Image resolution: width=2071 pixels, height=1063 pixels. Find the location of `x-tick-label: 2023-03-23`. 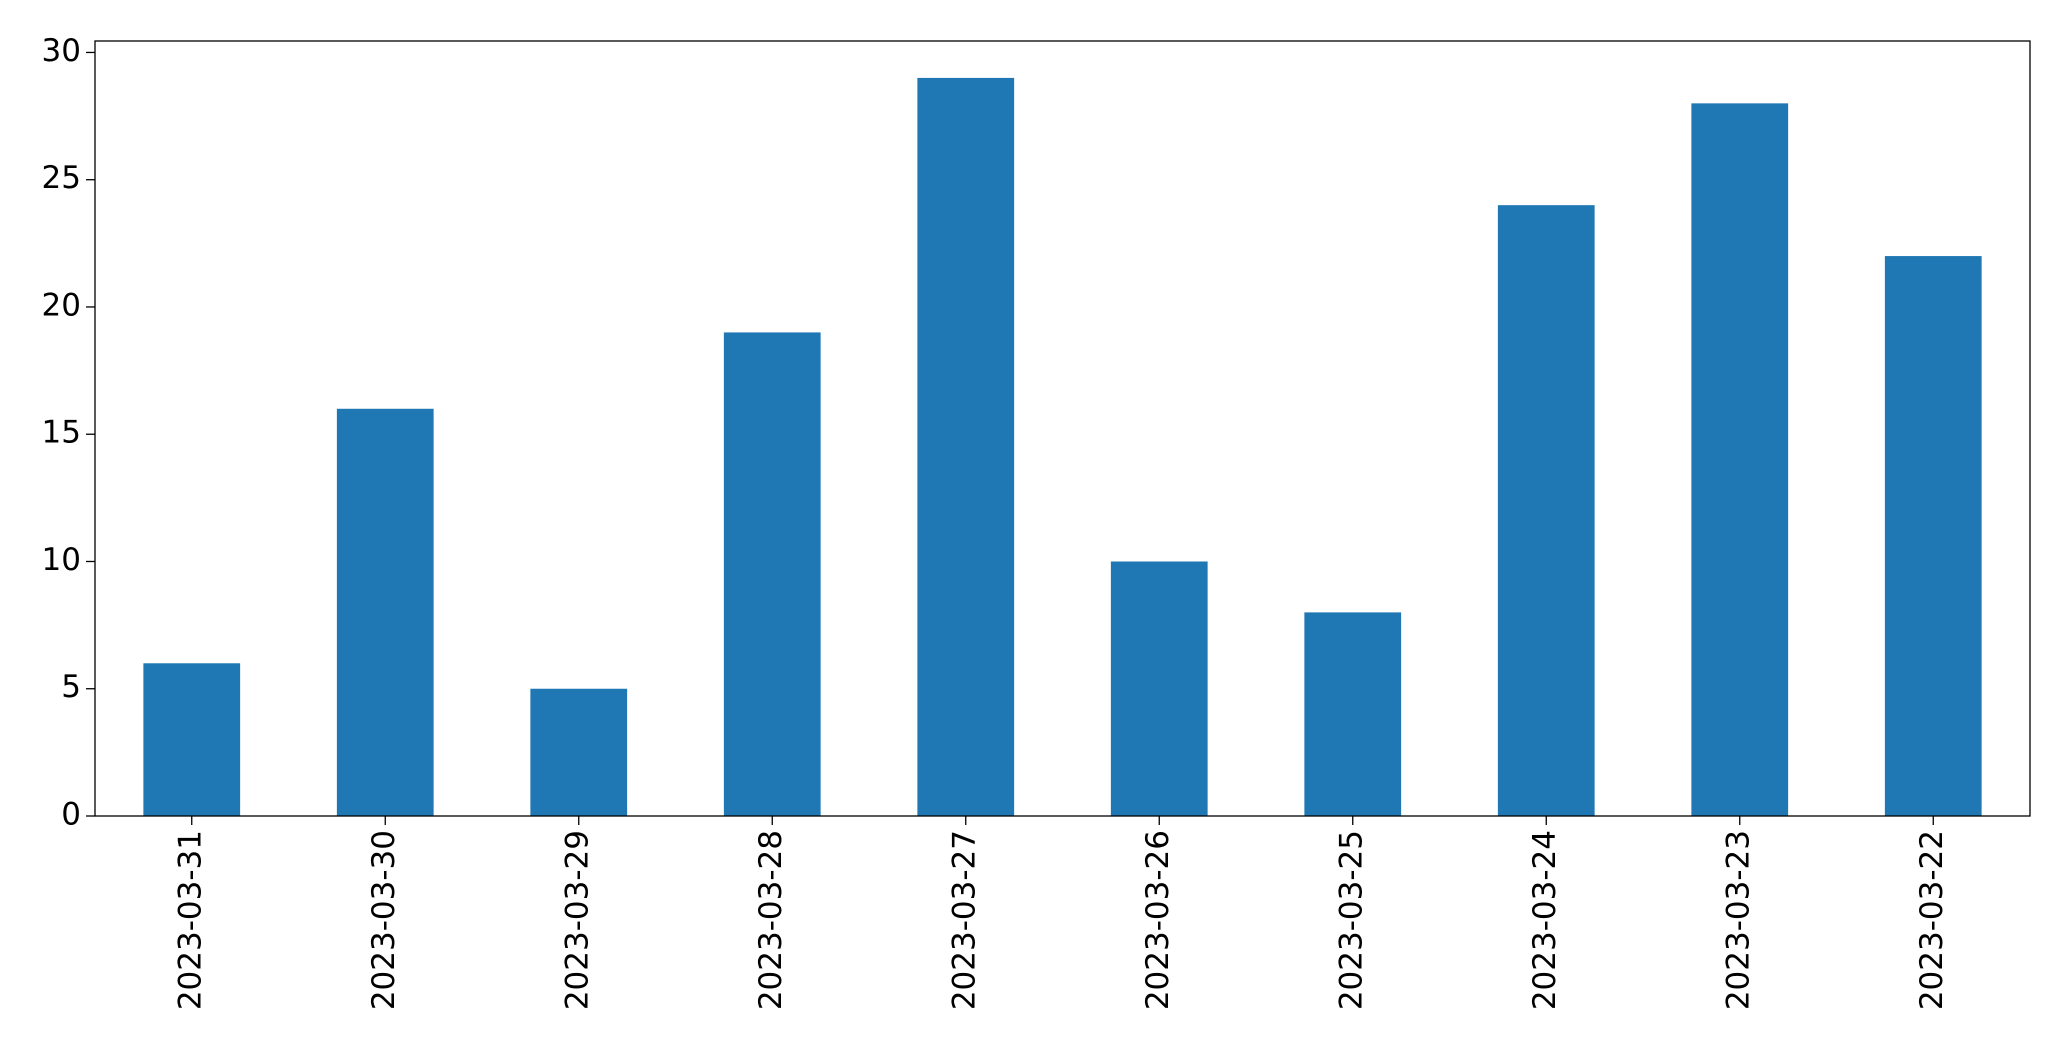

x-tick-label: 2023-03-23 is located at coordinates (1738, 920).